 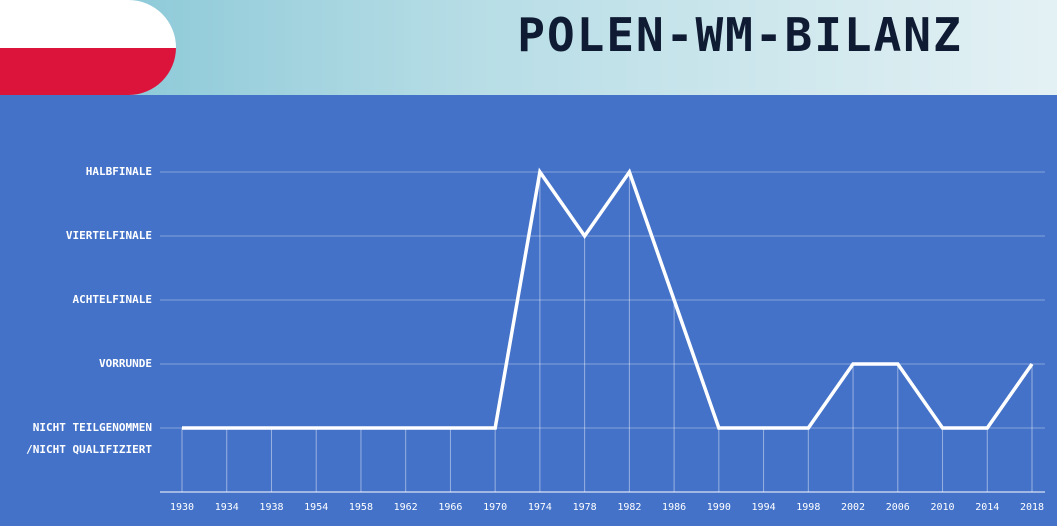 I want to click on y-tick-label: NICHT TEILGENOMMEN /NICHT QUALIFIZIERT, so click(x=89, y=438).